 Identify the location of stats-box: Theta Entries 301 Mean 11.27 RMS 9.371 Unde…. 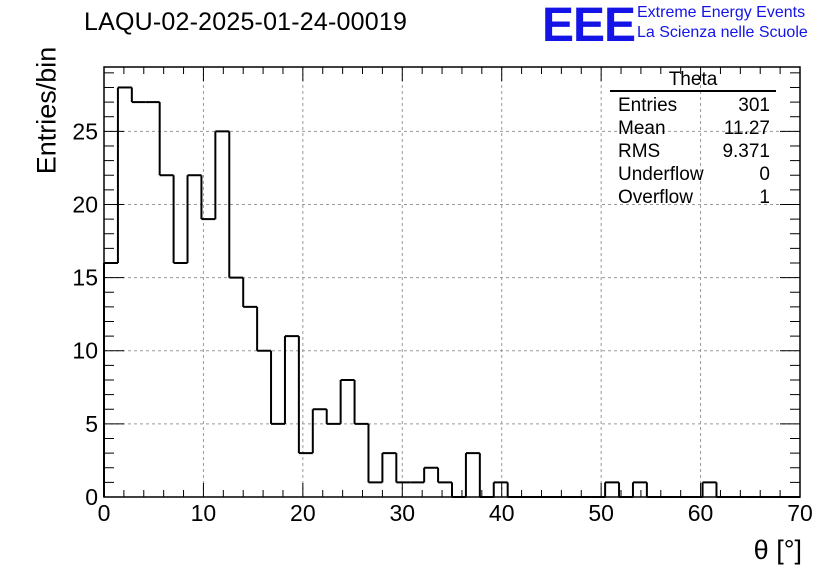
(693, 139).